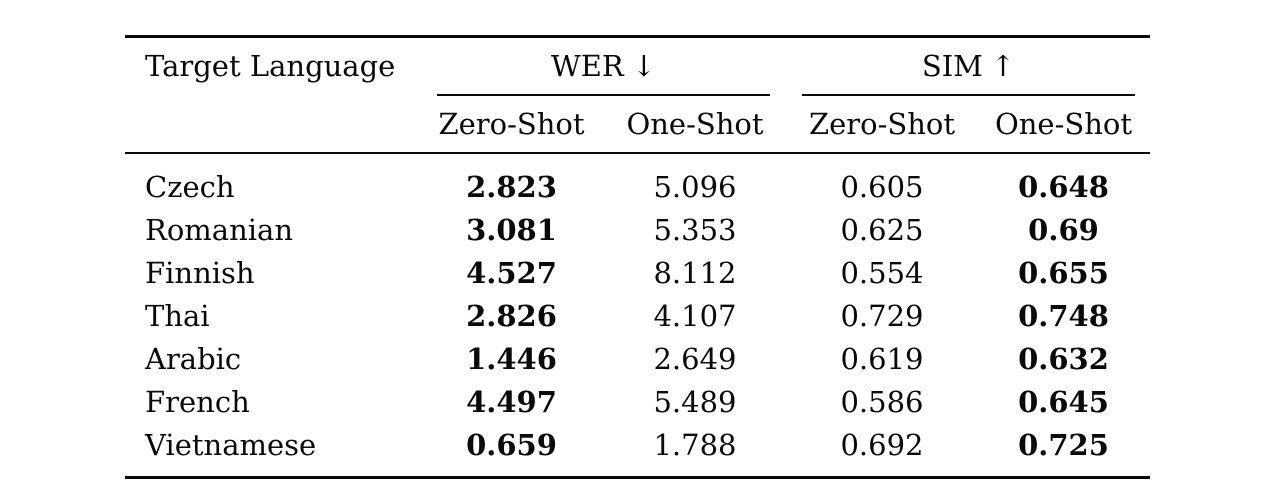 The image size is (1280, 504). I want to click on sim-one-shot-cell: 0.645, so click(1063, 402).